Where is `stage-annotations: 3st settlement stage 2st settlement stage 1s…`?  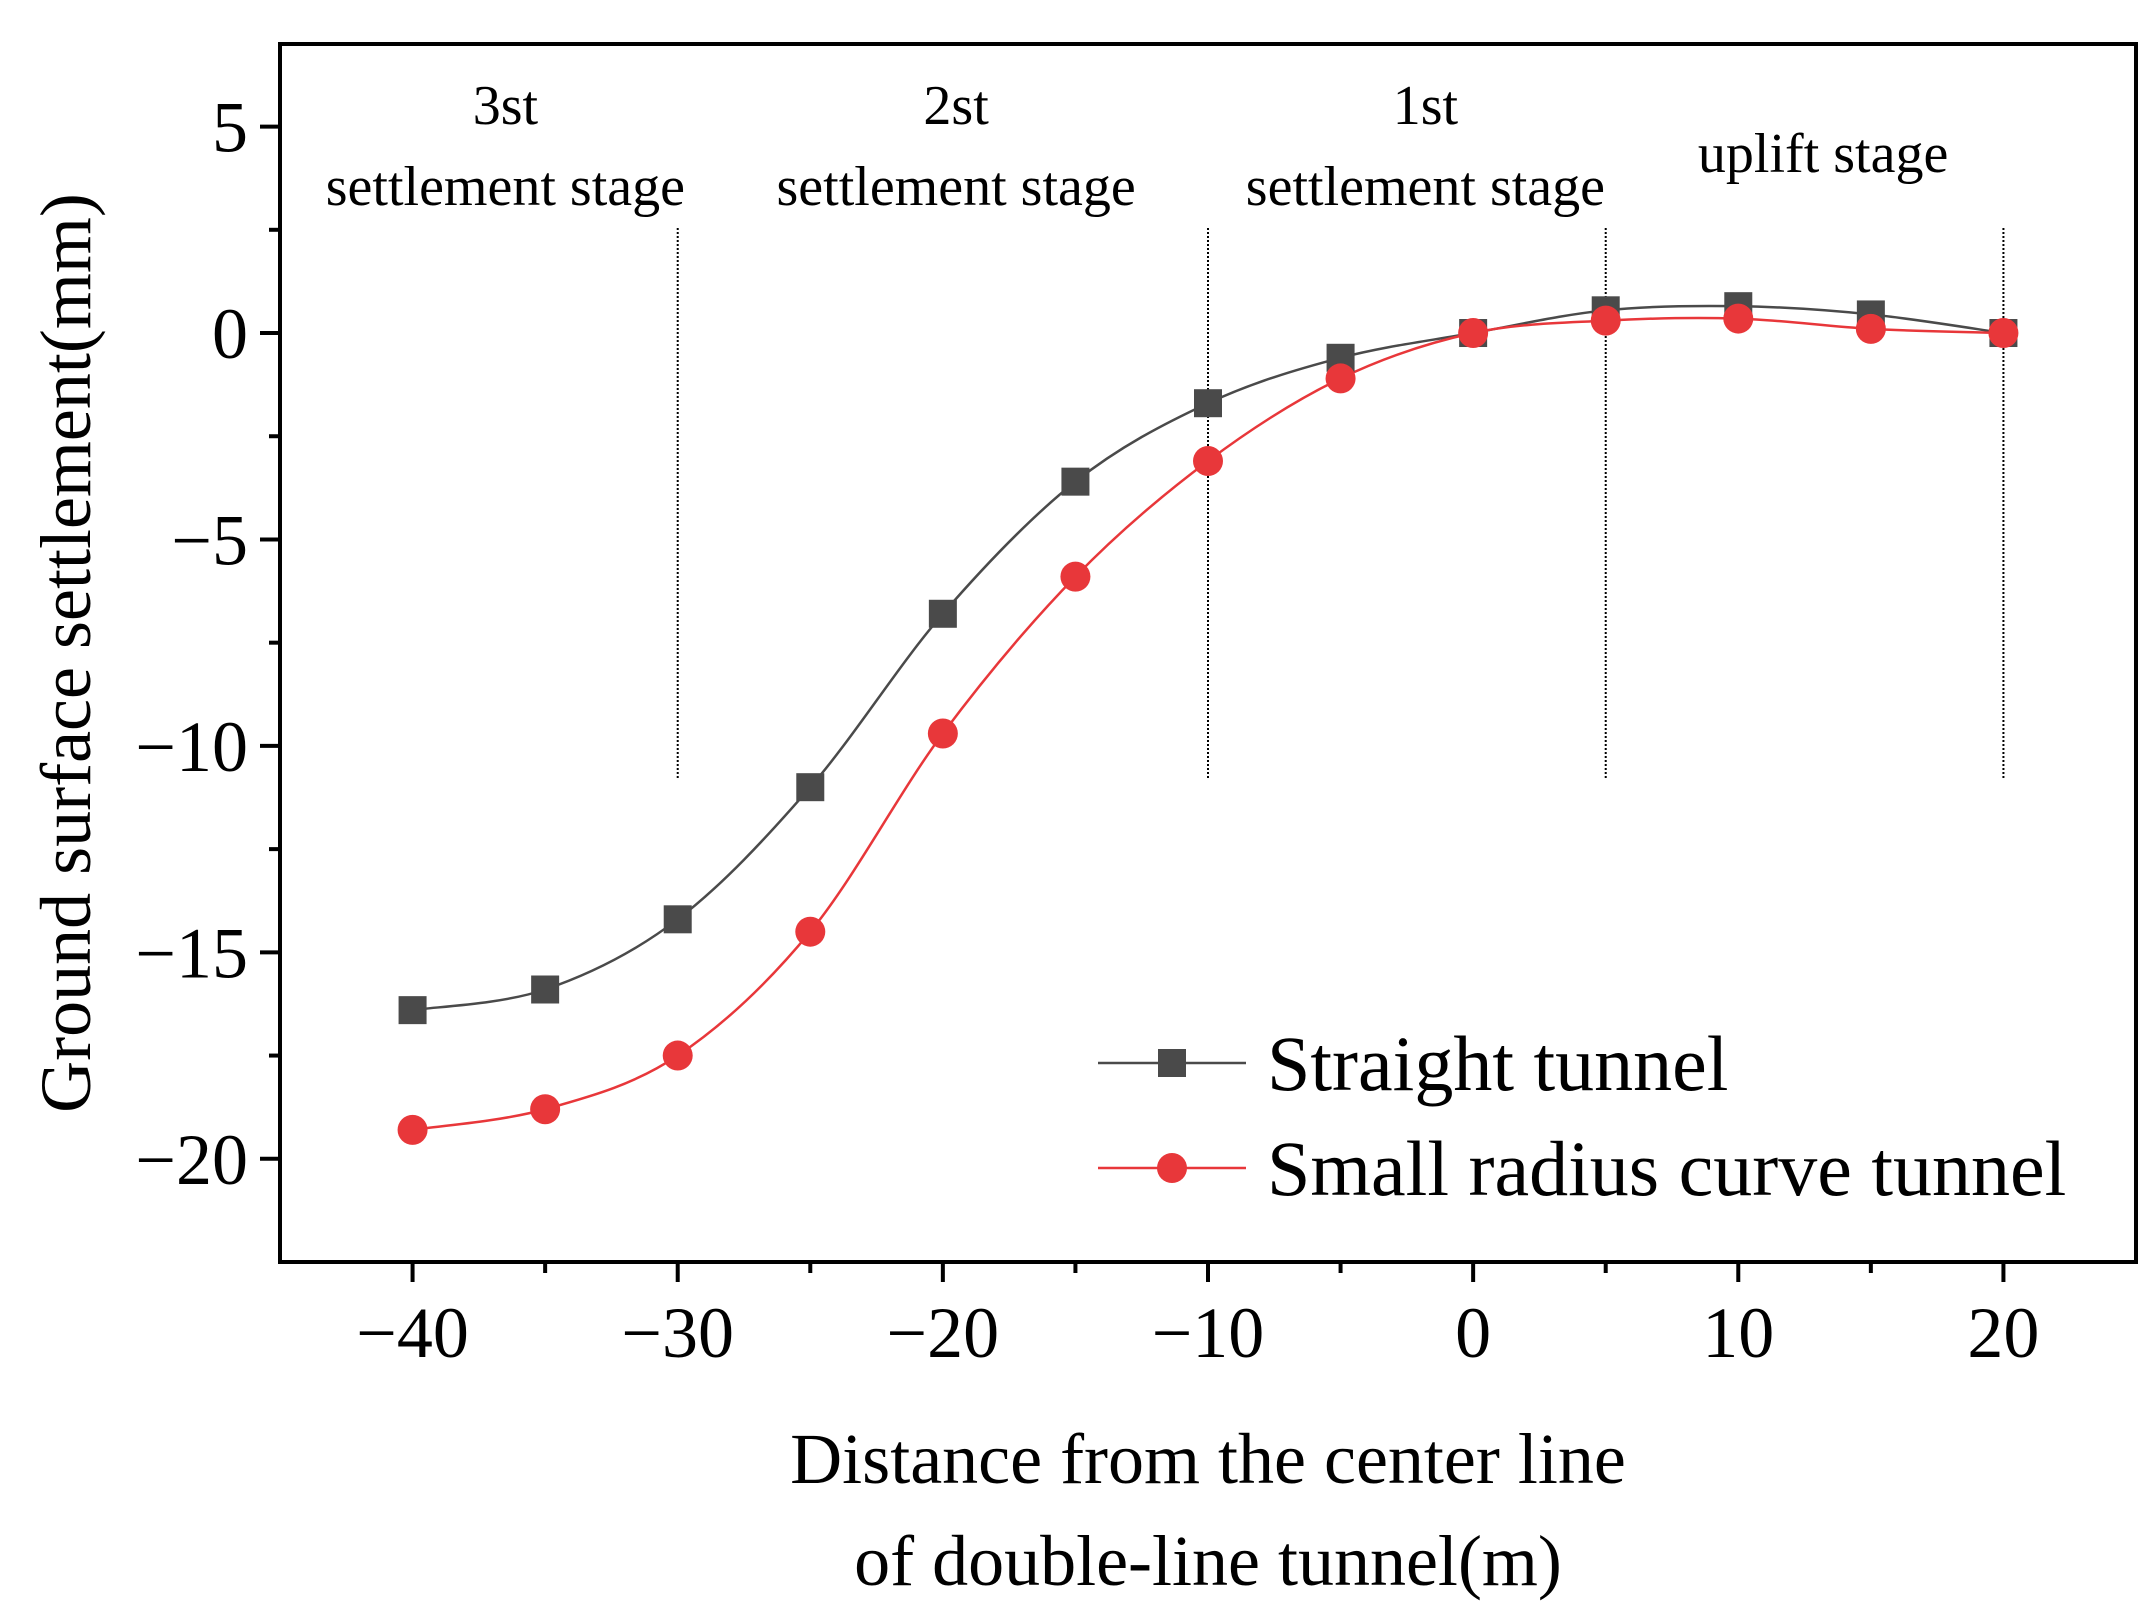
stage-annotations: 3st settlement stage 2st settlement stage 1s… is located at coordinates (1137, 146).